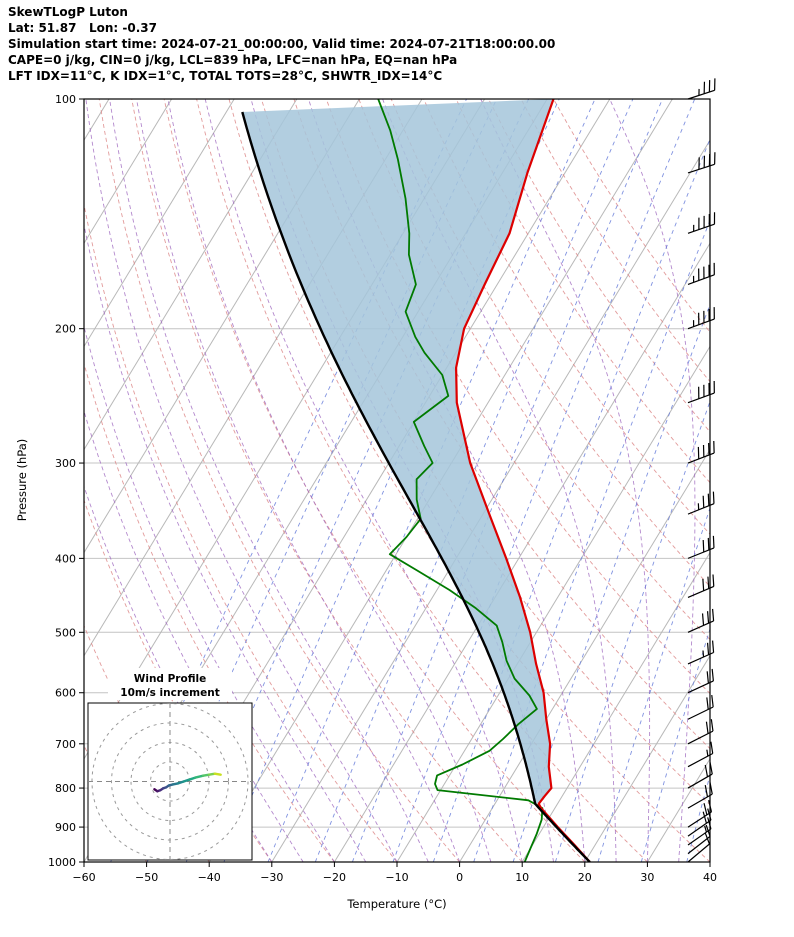 This screenshot has height=937, width=794. Describe the element at coordinates (710, 877) in the screenshot. I see `x-tick-label: 40` at that location.